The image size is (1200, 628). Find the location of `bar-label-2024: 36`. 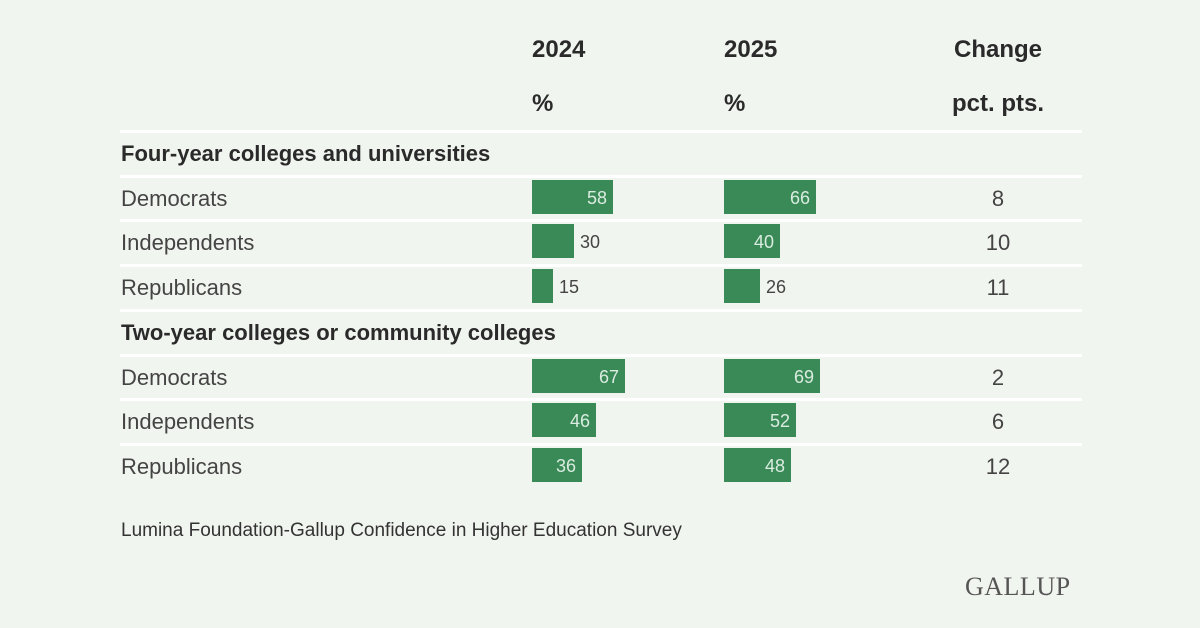

bar-label-2024: 36 is located at coordinates (565, 465).